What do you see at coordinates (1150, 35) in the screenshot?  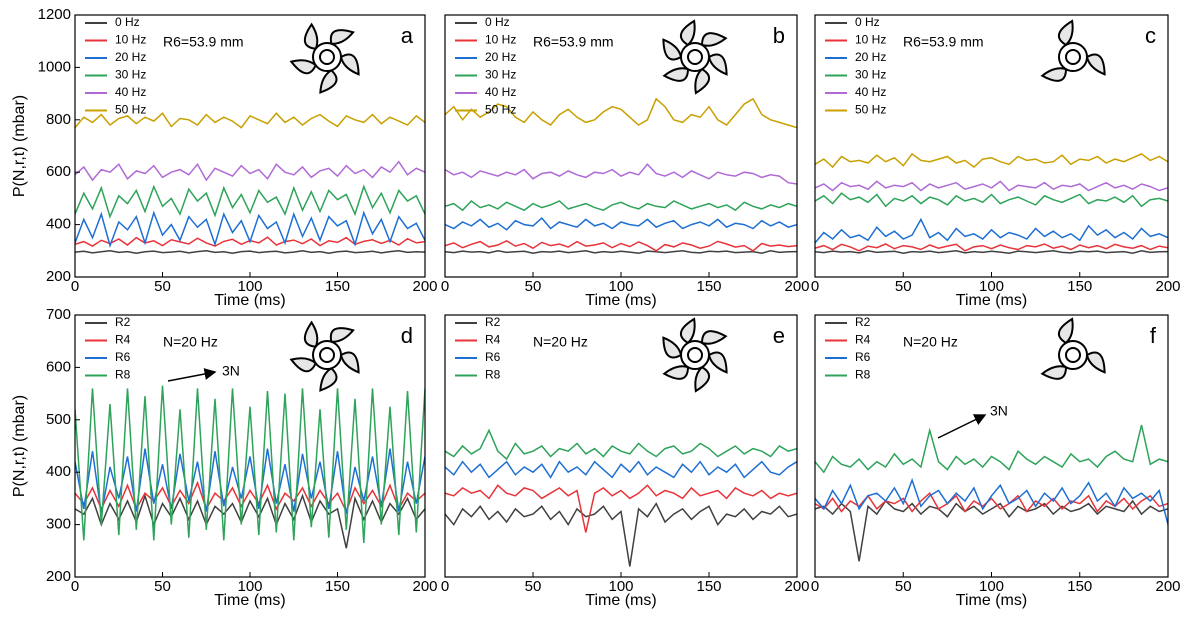 I see `panel-label: c` at bounding box center [1150, 35].